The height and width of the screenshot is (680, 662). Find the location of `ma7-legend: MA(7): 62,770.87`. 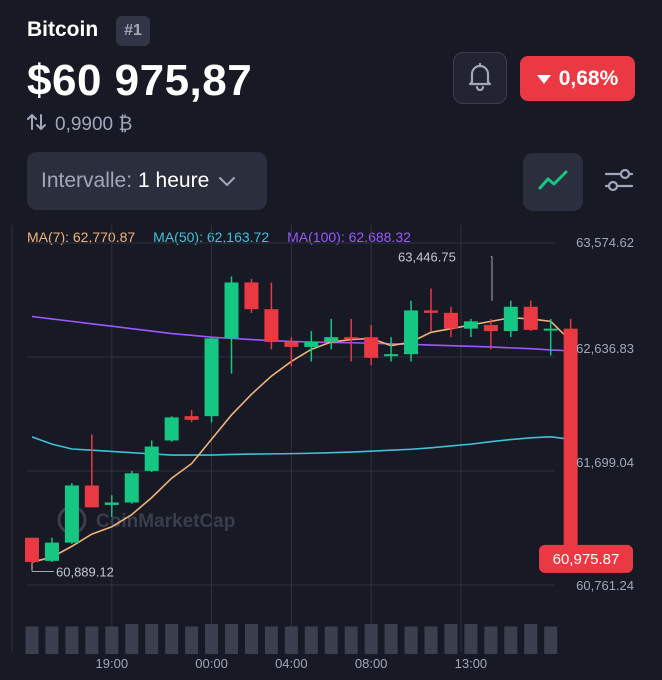

ma7-legend: MA(7): 62,770.87 is located at coordinates (81, 237).